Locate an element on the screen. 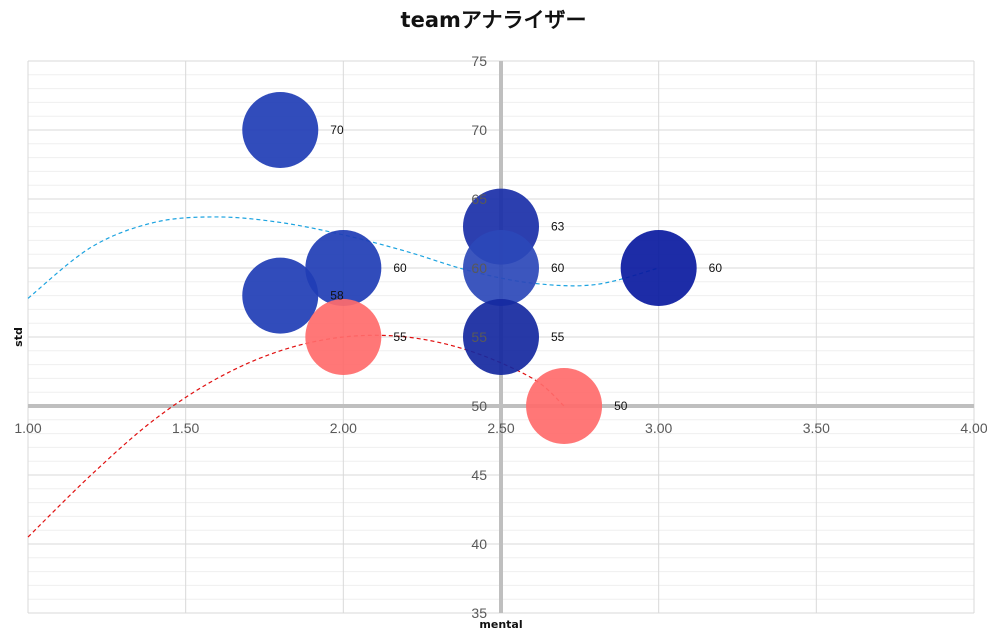 The image size is (987, 632). y-tick-label: 35 is located at coordinates (479, 613).